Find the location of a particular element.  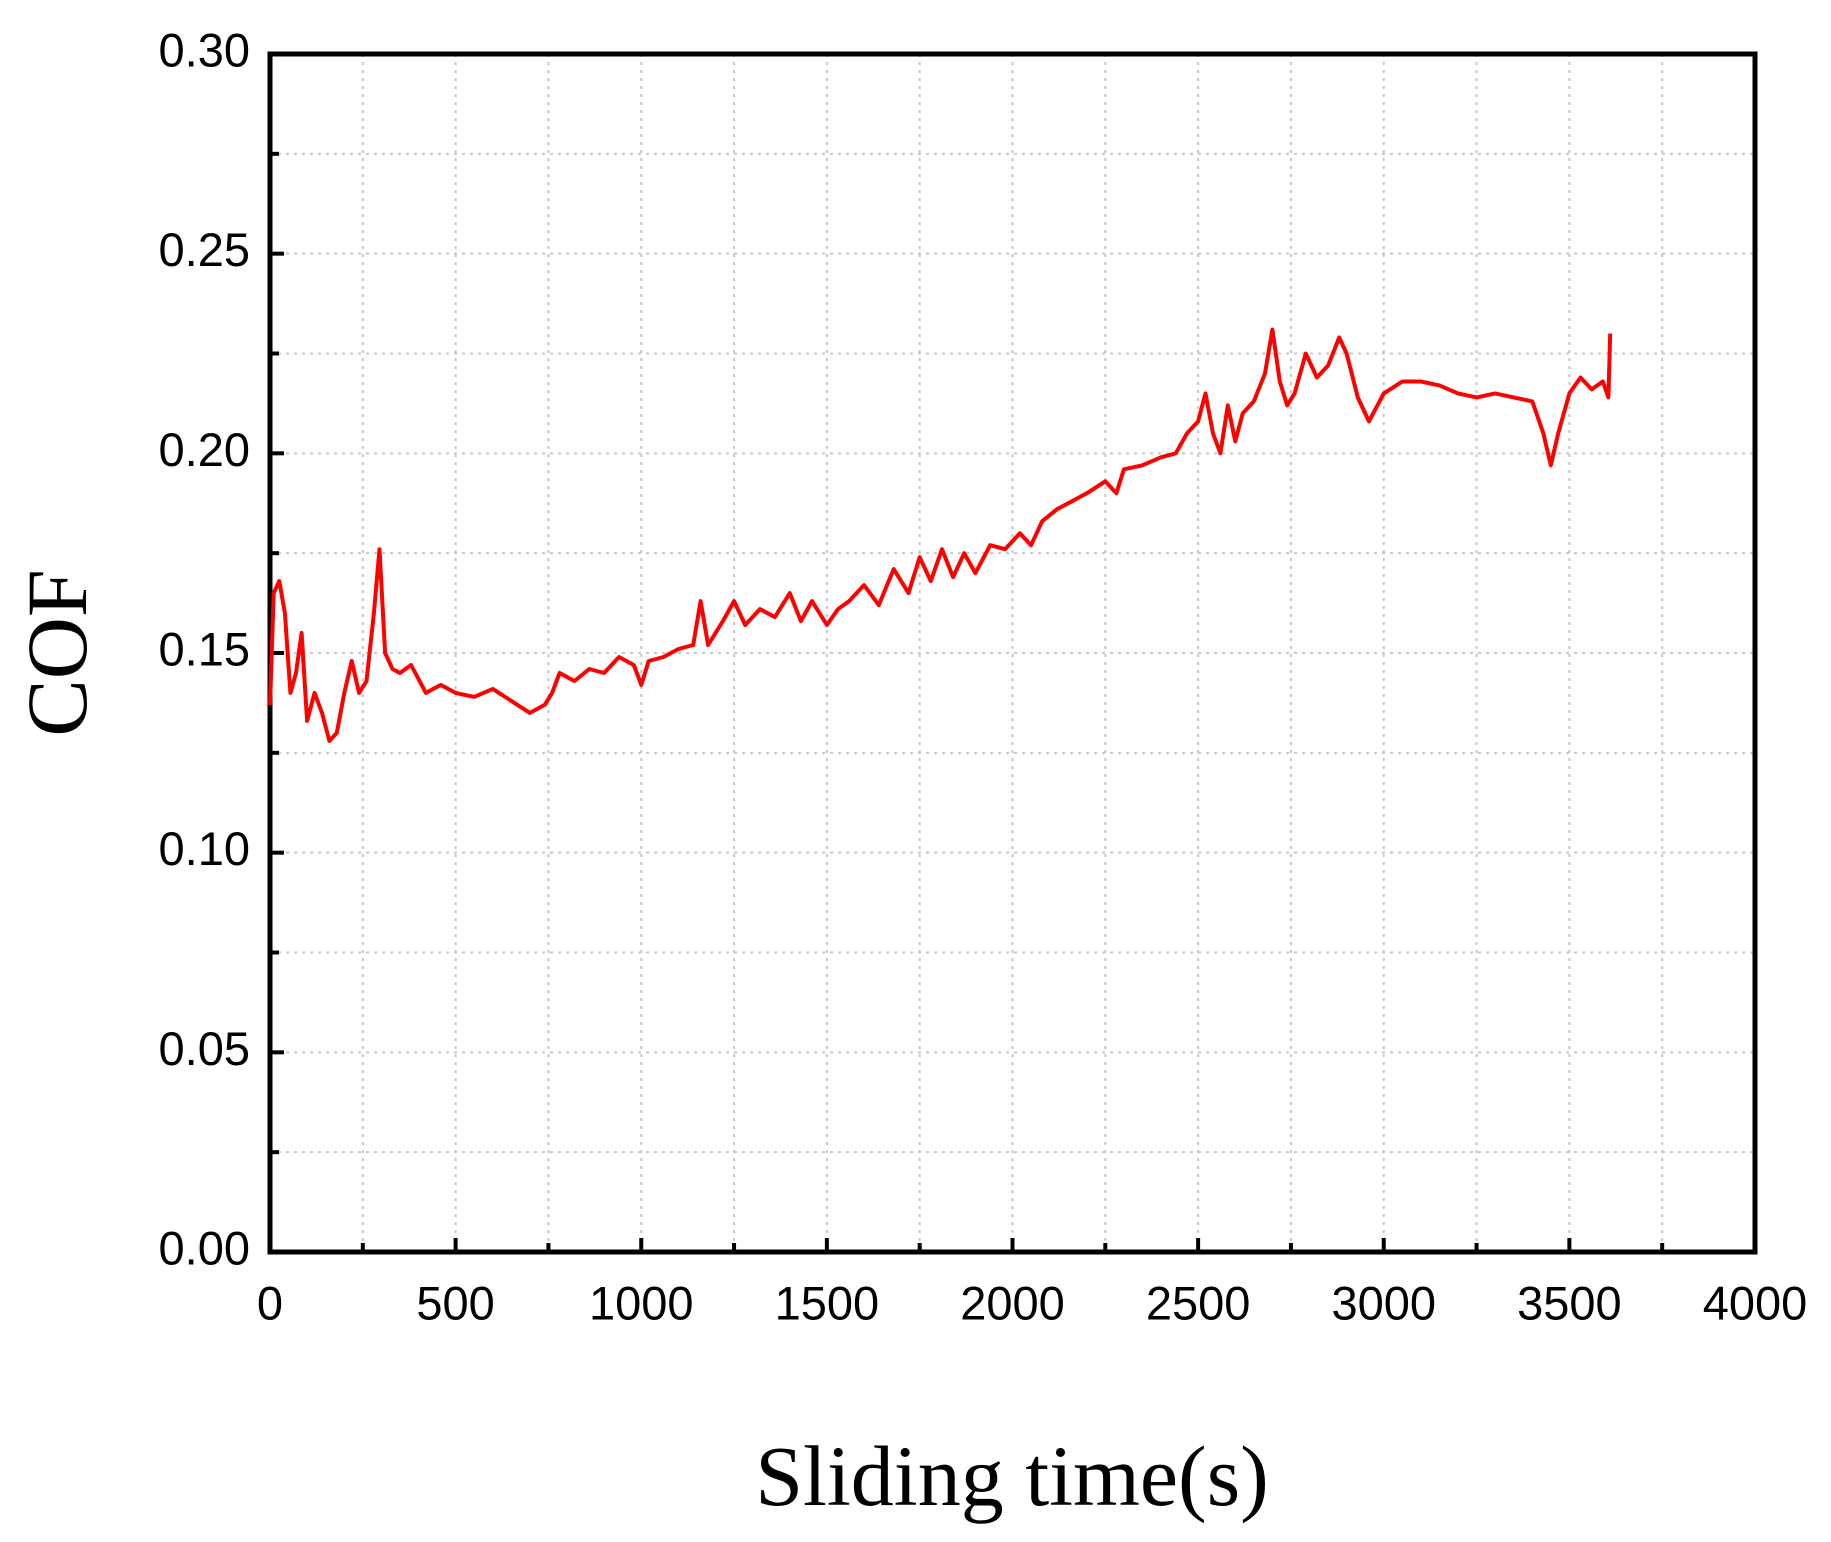

x-tick-label: 4000 is located at coordinates (1755, 1302).